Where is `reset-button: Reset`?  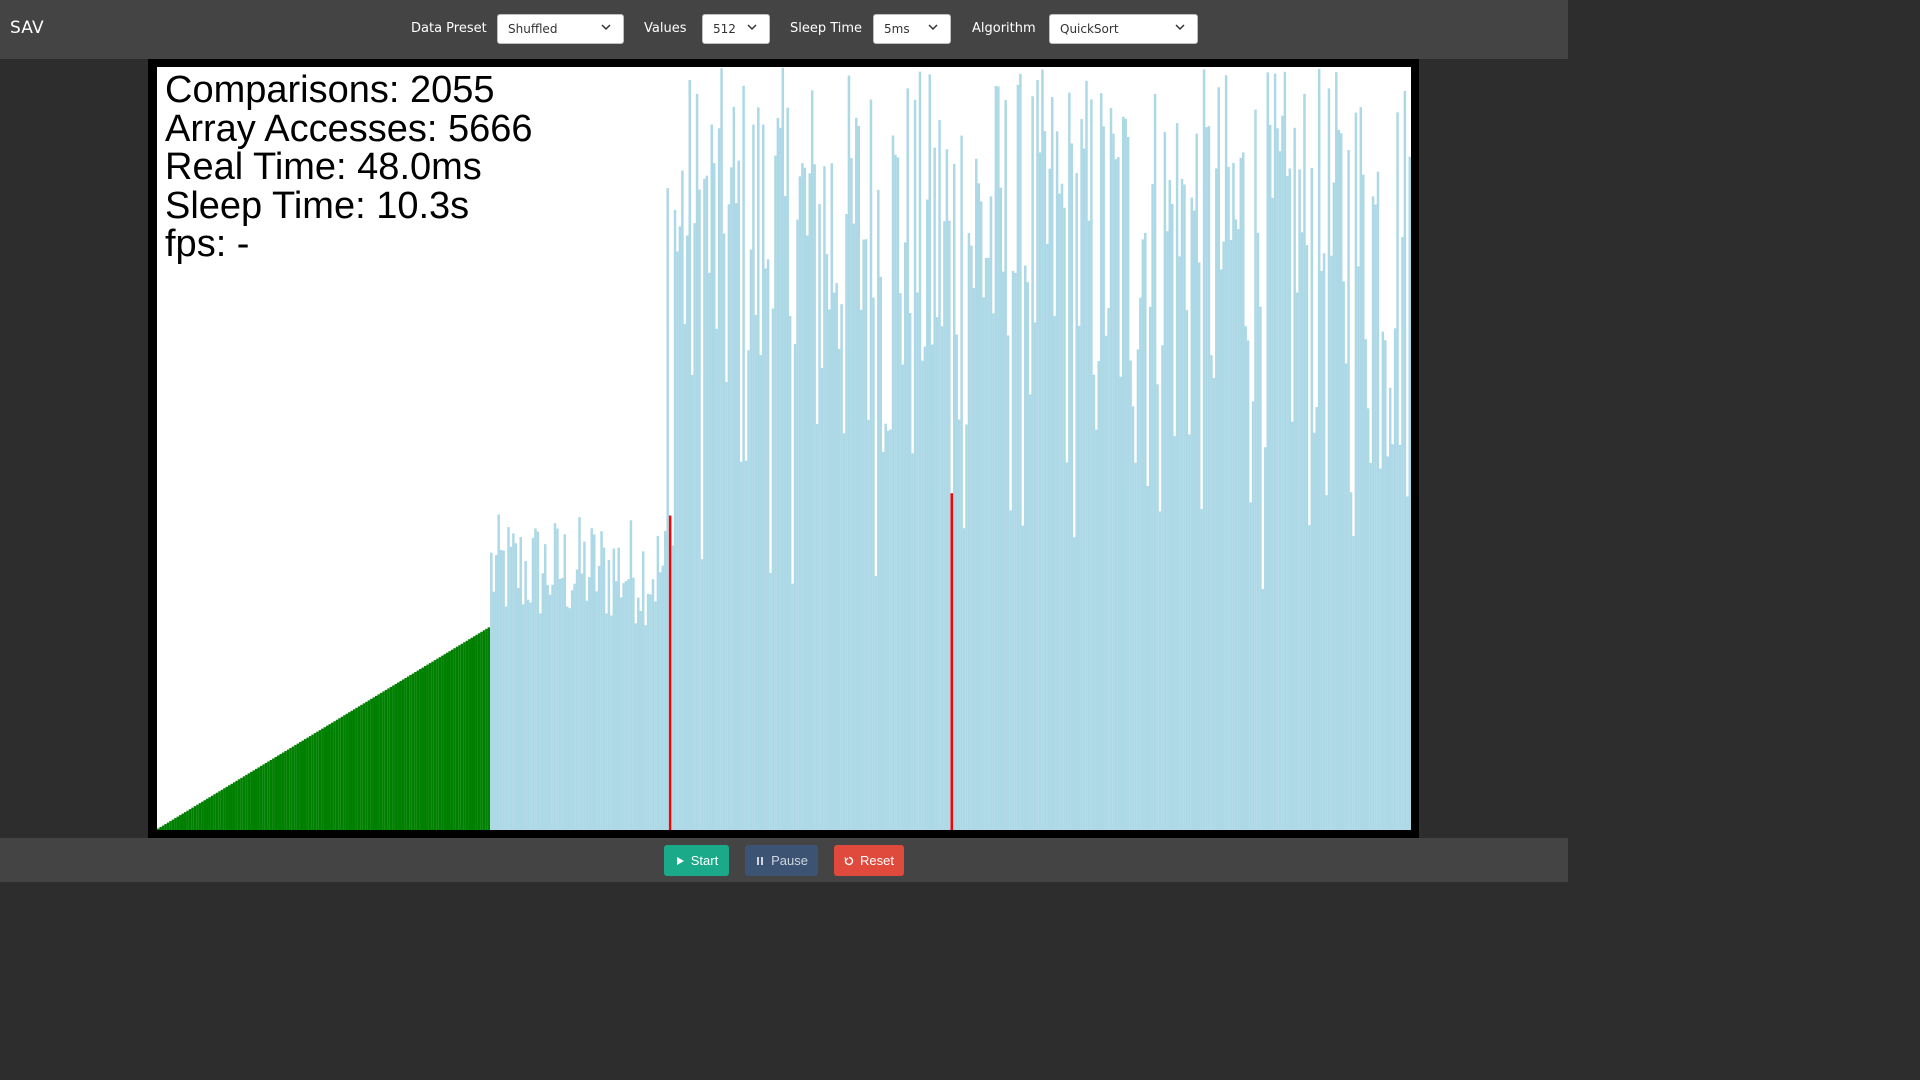 reset-button: Reset is located at coordinates (869, 860).